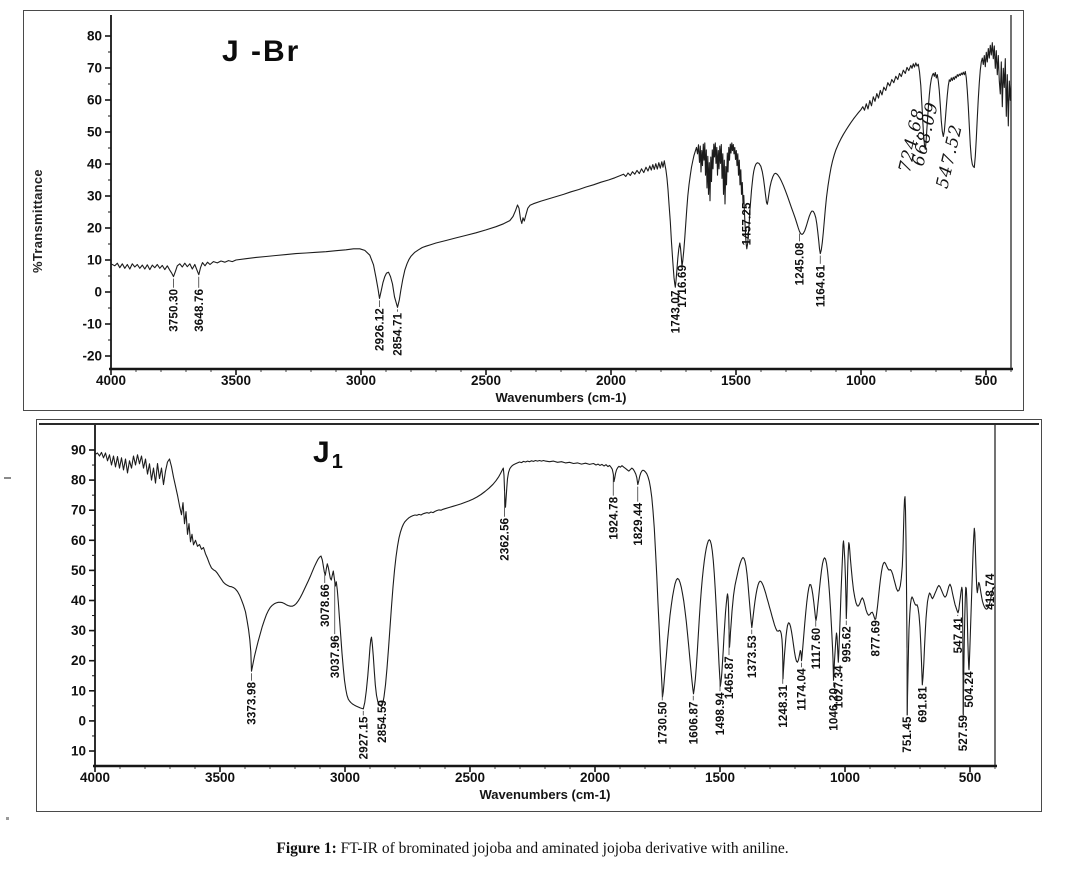  Describe the element at coordinates (200, 310) in the screenshot. I see `svg-text: 3648.76` at that location.